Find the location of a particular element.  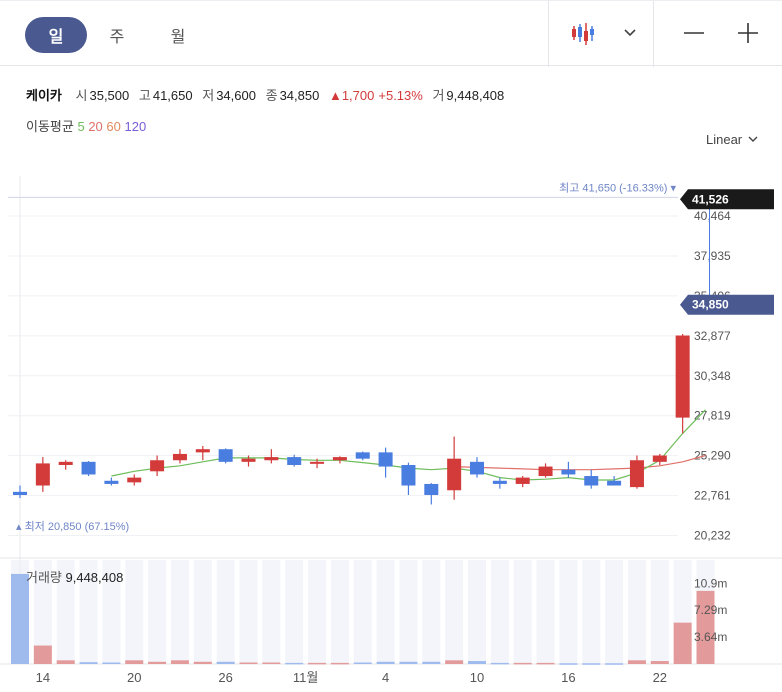

ma-legend: 이동평균 5 20 60 120 is located at coordinates (86, 125).